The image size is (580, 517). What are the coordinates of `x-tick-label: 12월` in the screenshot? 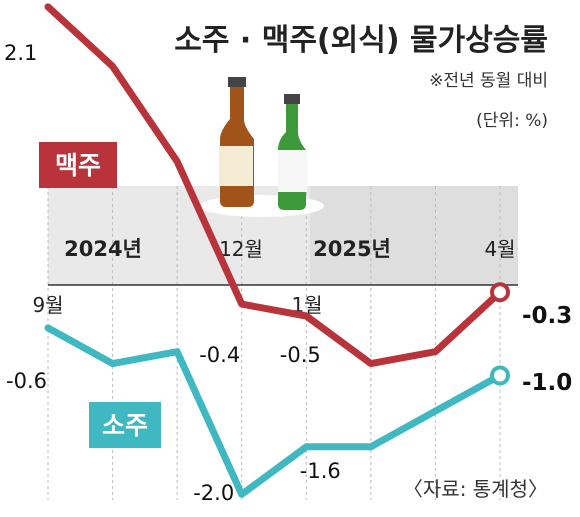 It's located at (241, 249).